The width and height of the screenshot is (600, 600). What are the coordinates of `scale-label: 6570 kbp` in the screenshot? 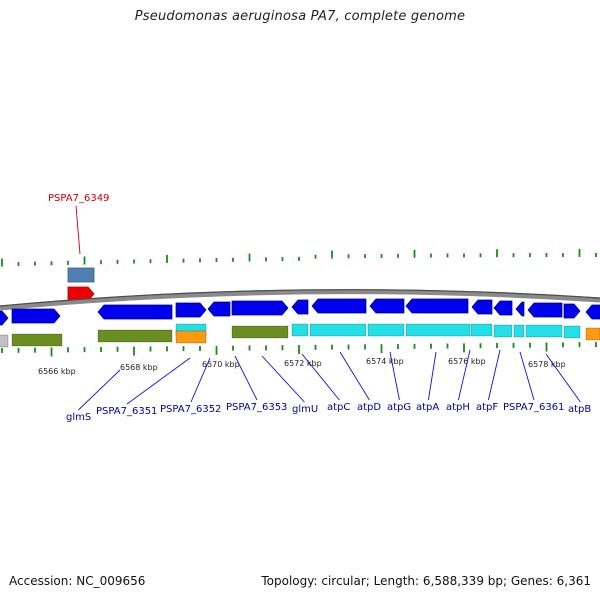 It's located at (221, 364).